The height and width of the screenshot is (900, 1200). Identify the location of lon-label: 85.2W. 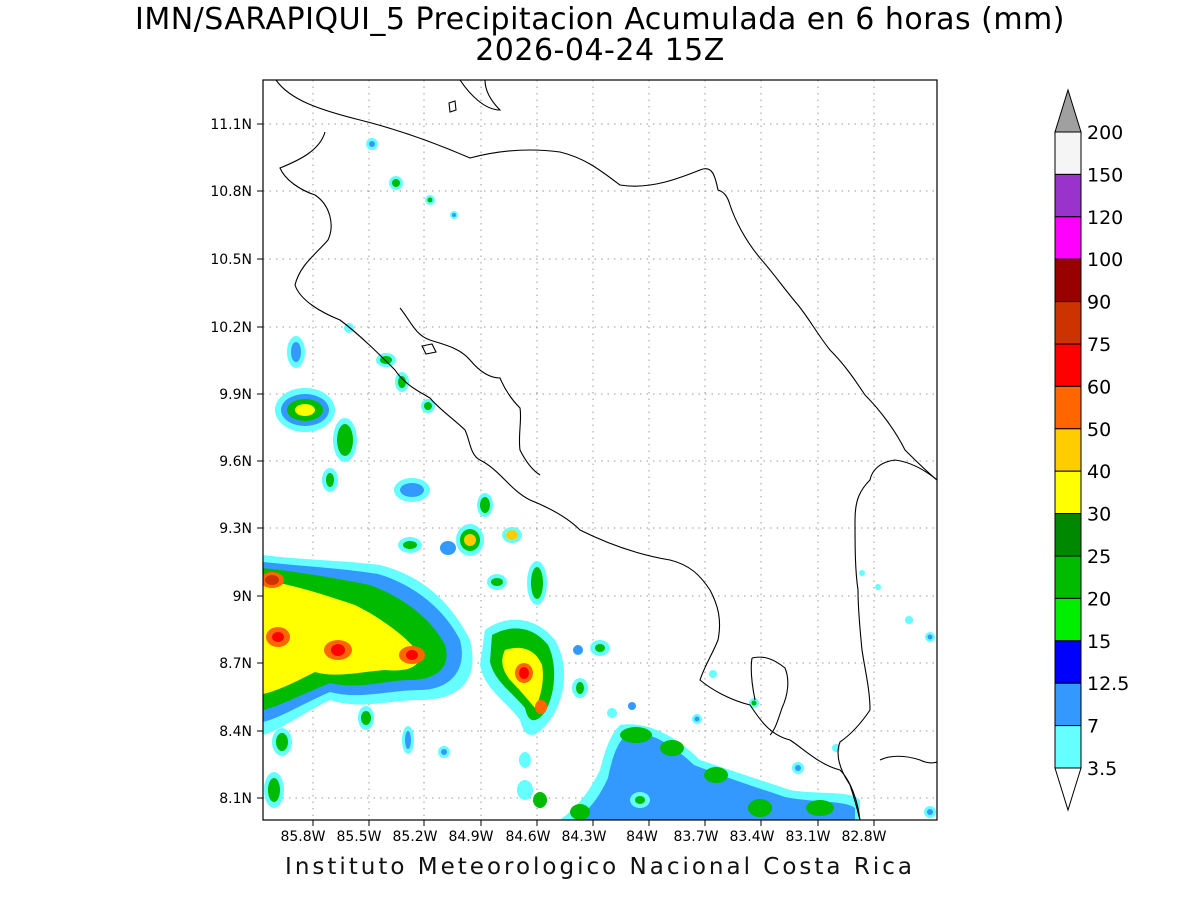
(414, 837).